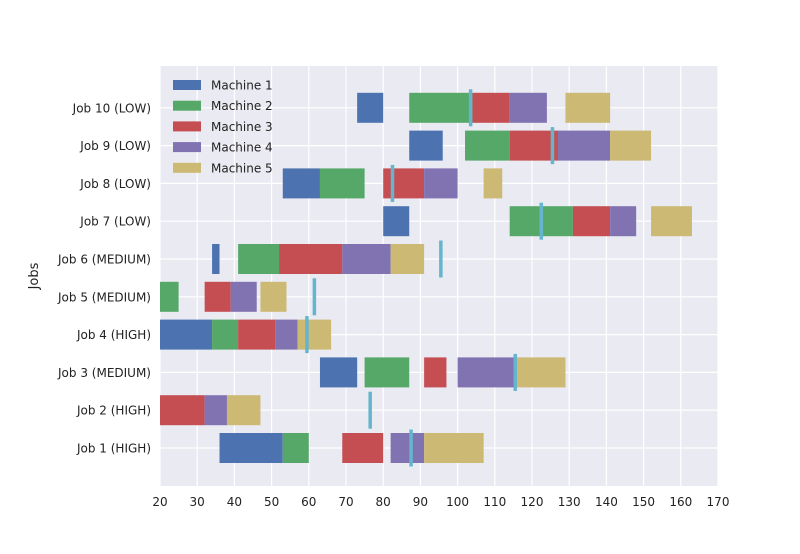  I want to click on x-tick-label: 60, so click(308, 502).